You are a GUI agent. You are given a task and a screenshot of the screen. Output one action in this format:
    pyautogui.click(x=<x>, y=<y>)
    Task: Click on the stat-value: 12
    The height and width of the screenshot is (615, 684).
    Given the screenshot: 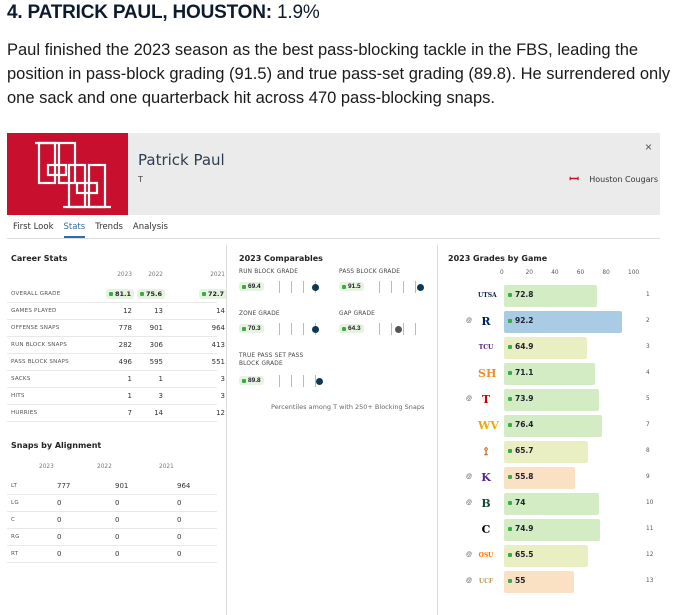 What is the action you would take?
    pyautogui.click(x=220, y=413)
    